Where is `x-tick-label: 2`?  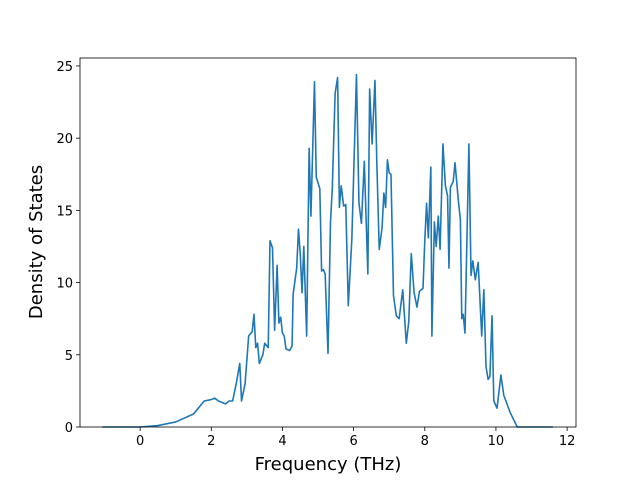 x-tick-label: 2 is located at coordinates (211, 441).